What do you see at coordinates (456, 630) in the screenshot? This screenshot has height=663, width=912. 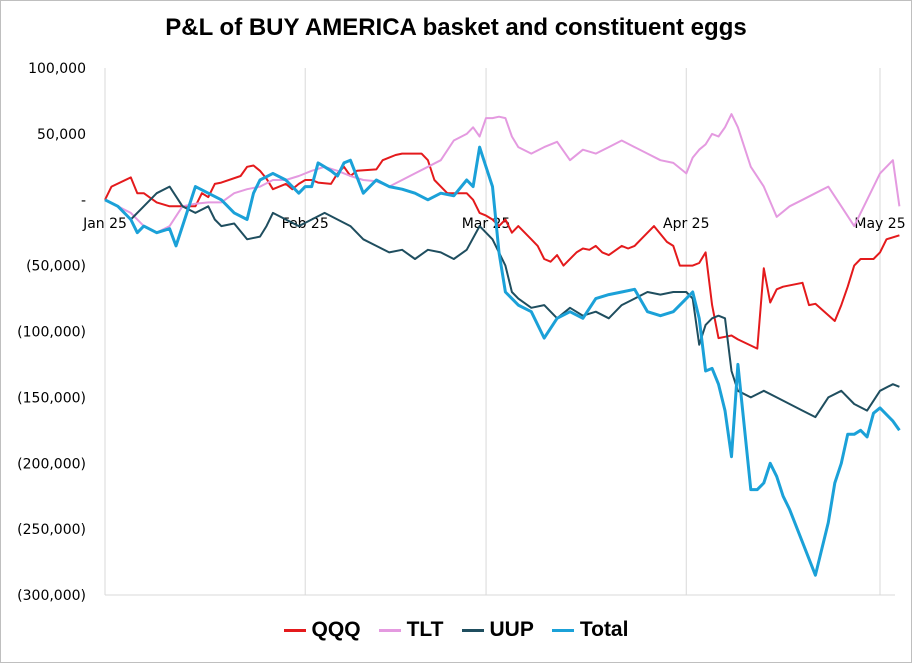 I see `legend: QQQ TLT UUP Total` at bounding box center [456, 630].